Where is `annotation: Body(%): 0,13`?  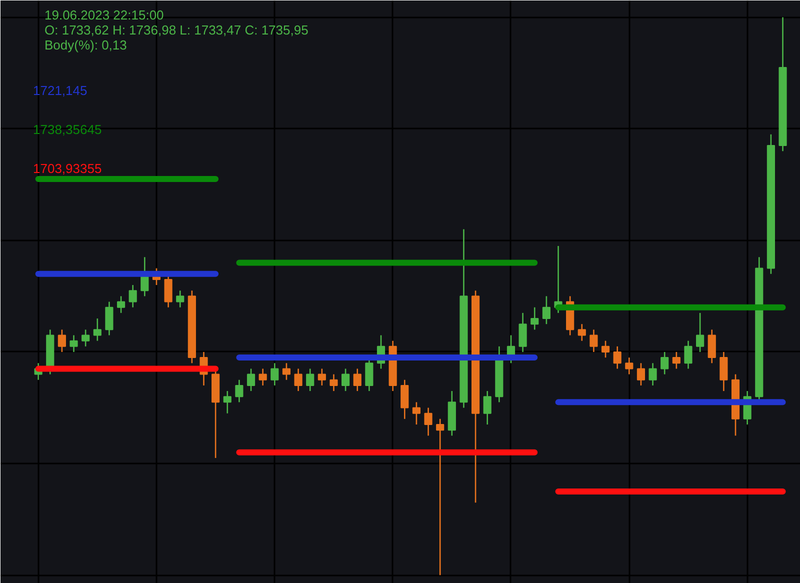
annotation: Body(%): 0,13 is located at coordinates (85, 45).